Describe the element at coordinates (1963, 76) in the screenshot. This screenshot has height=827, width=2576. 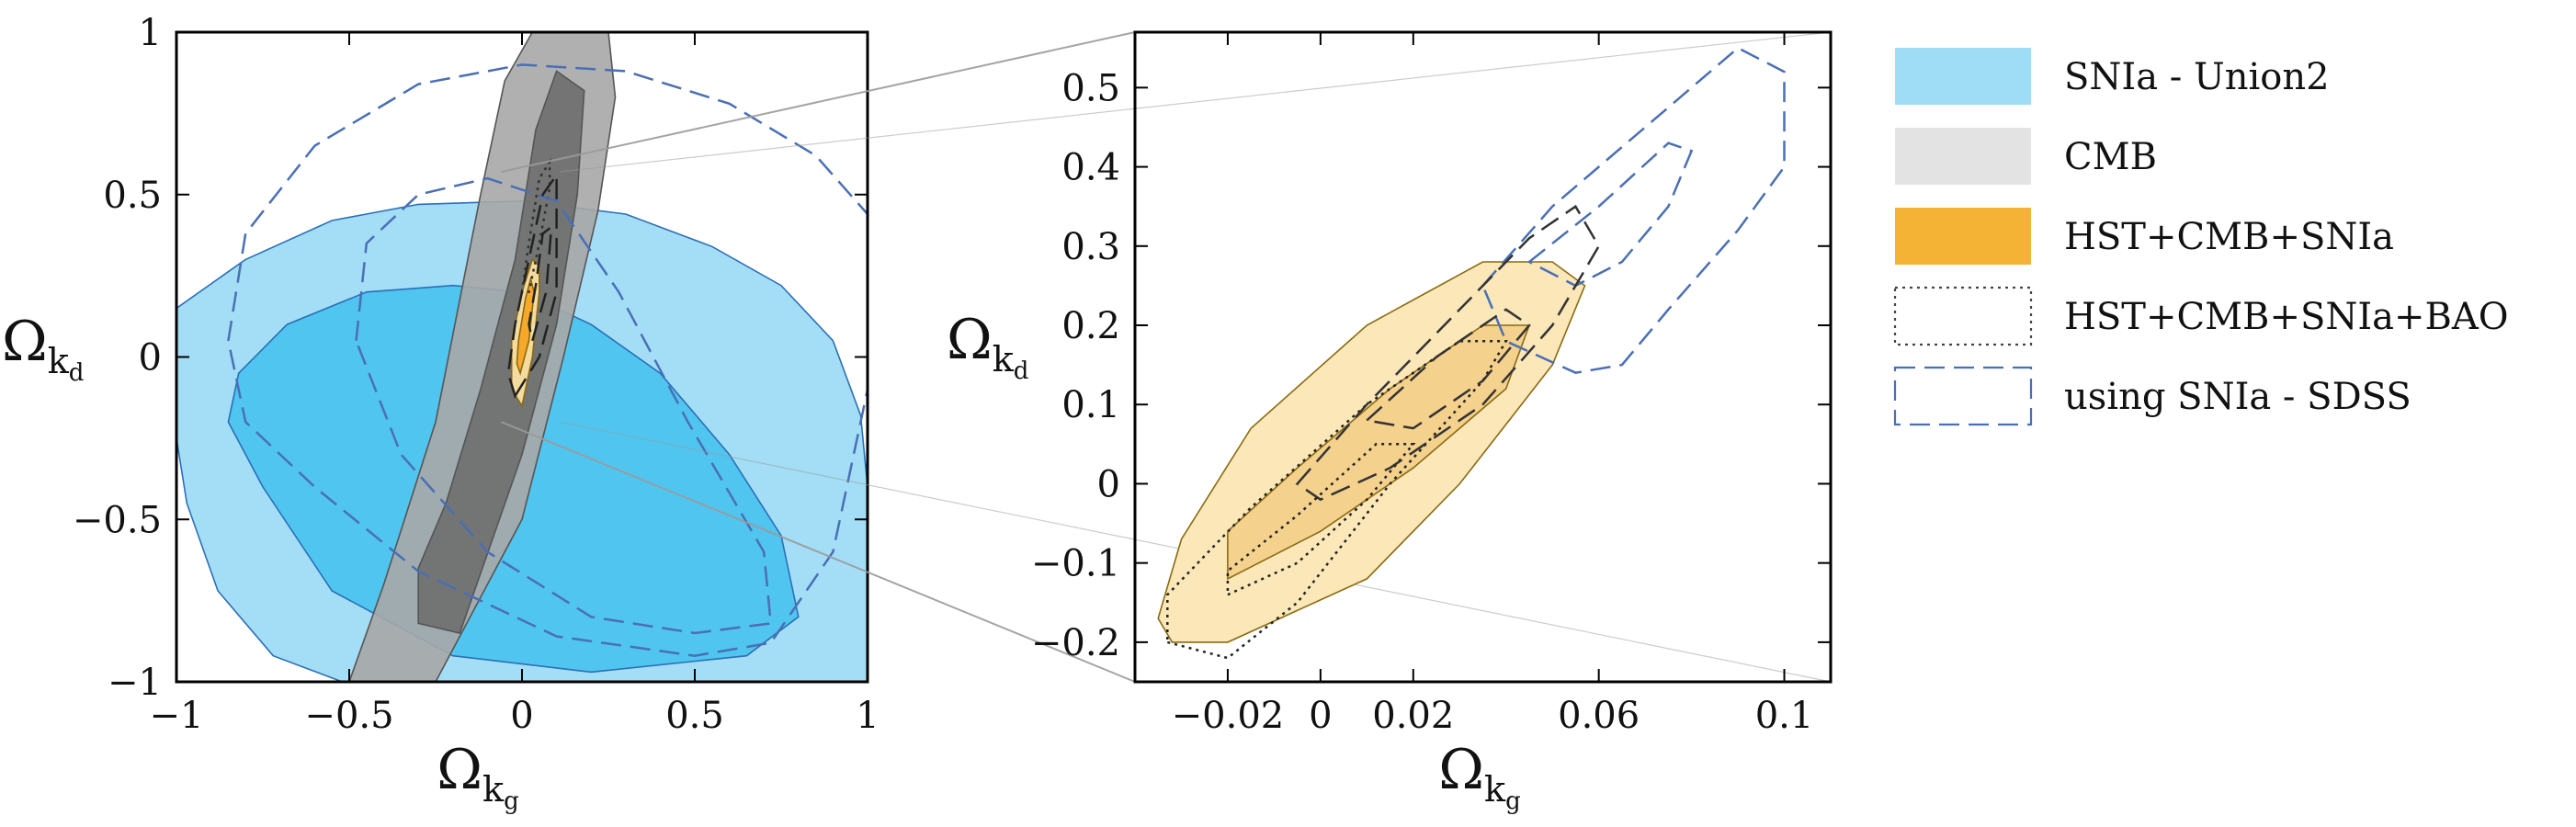
I see `legend-swatch-snia-union2` at that location.